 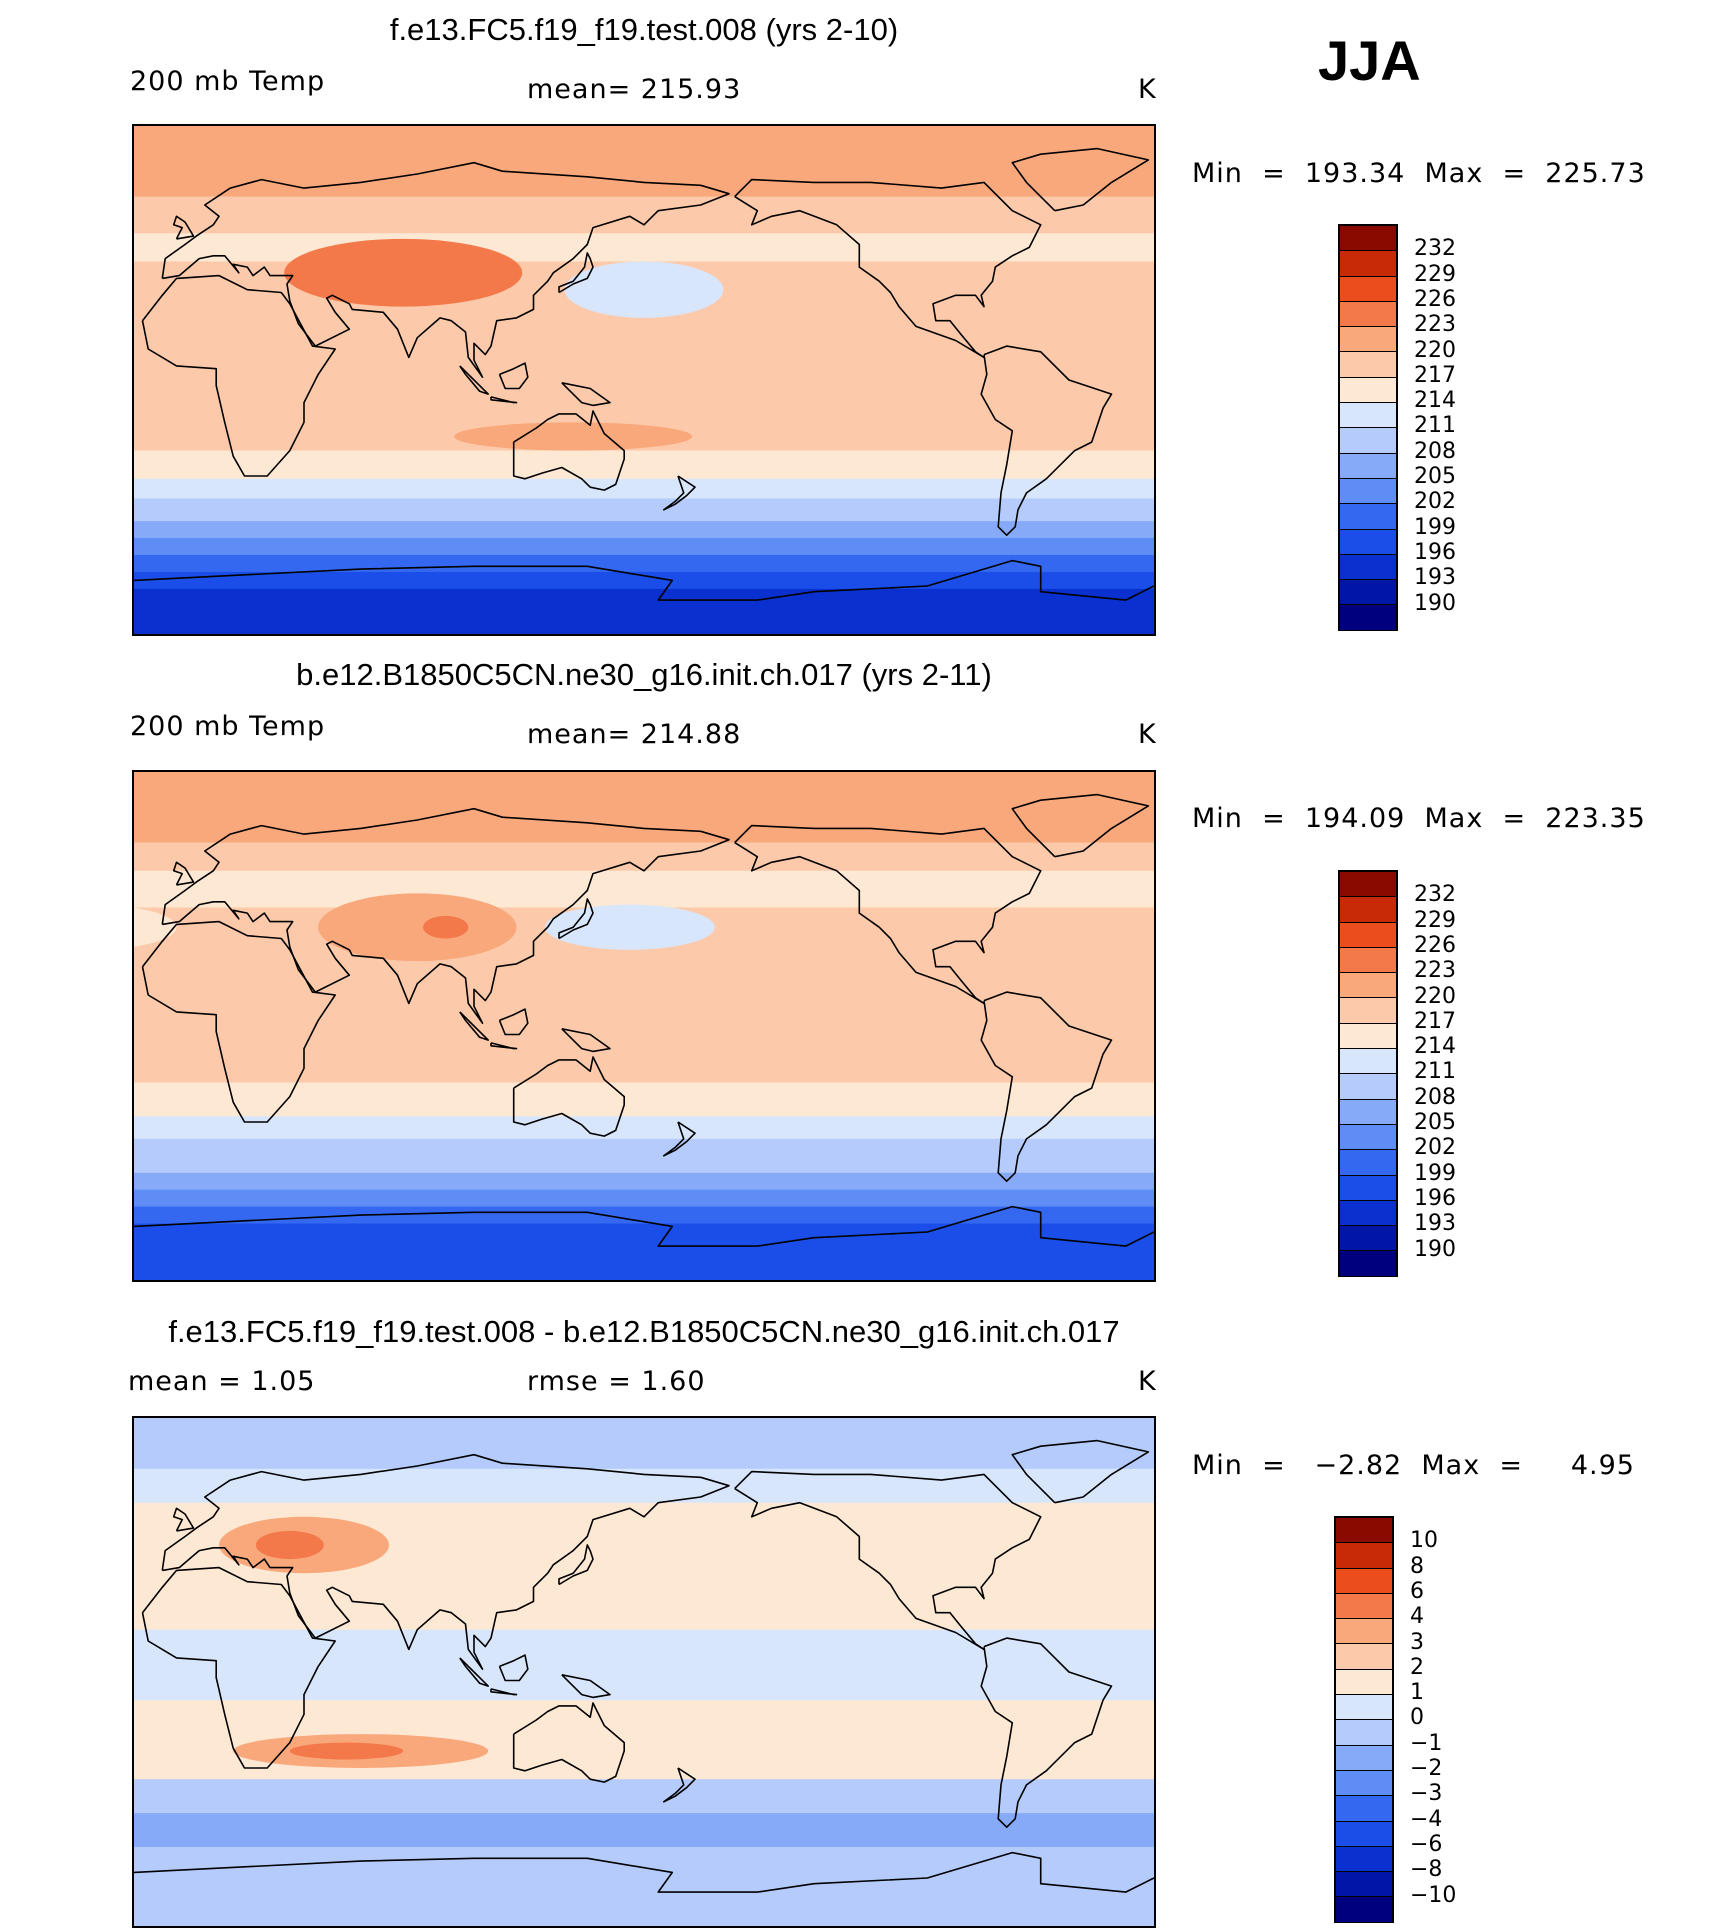 I want to click on colorbar-tick-label: −1, so click(x=1426, y=1743).